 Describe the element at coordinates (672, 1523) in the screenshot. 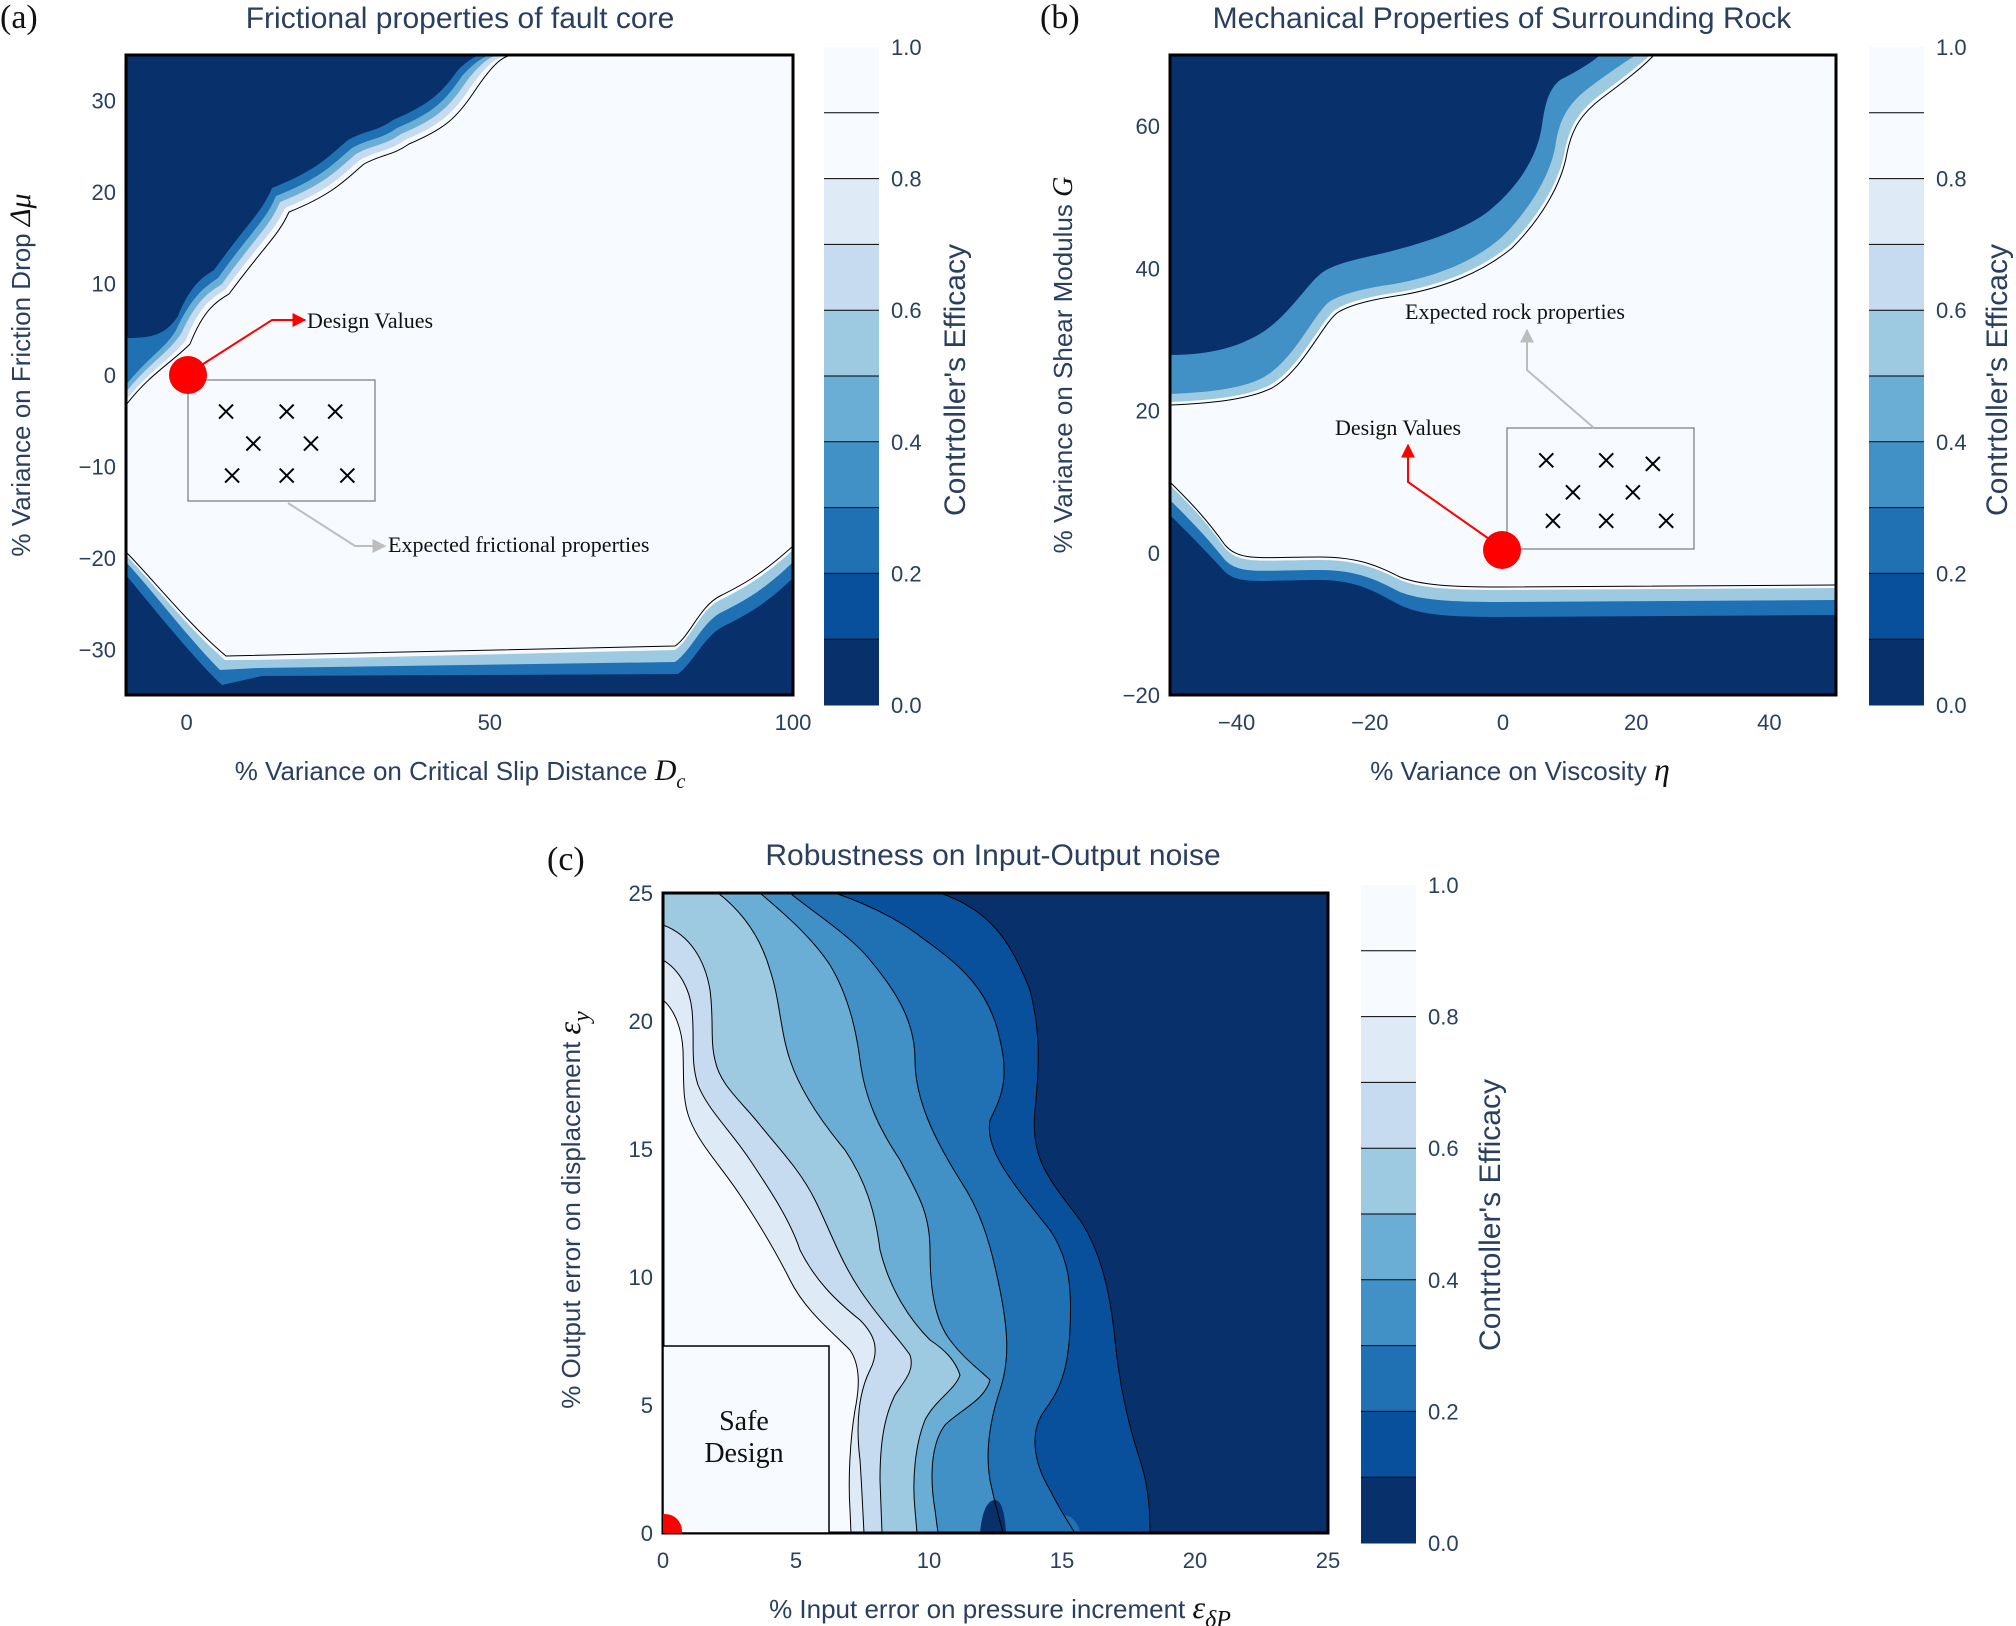

I see `panel-c-design-point` at that location.